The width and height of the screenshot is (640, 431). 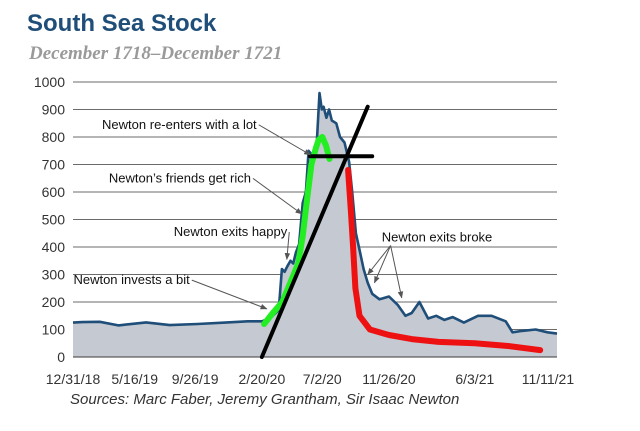 I want to click on x-tick-label-6: 6/3/21, so click(x=474, y=379).